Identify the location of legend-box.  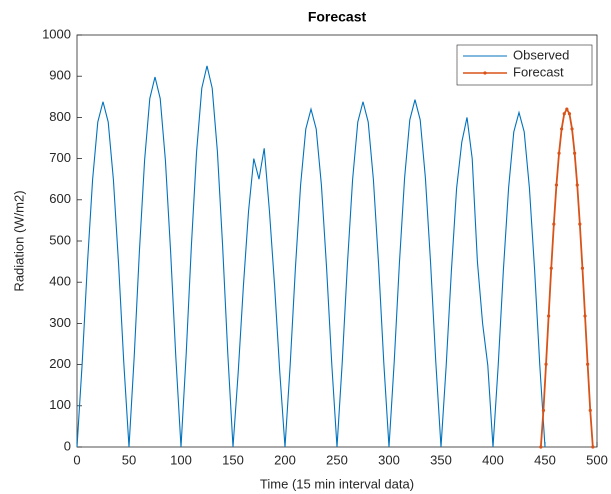
(524, 65).